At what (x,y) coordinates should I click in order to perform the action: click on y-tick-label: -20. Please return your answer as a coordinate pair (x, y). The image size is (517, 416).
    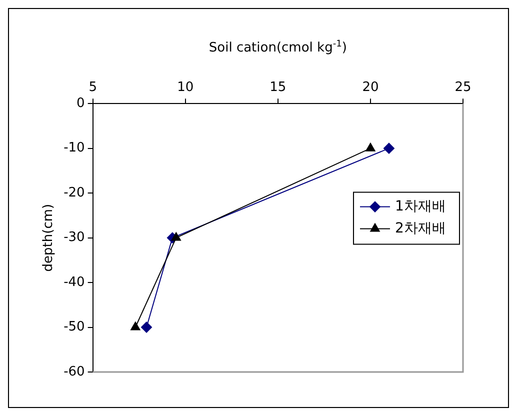
    Looking at the image, I should click on (74, 192).